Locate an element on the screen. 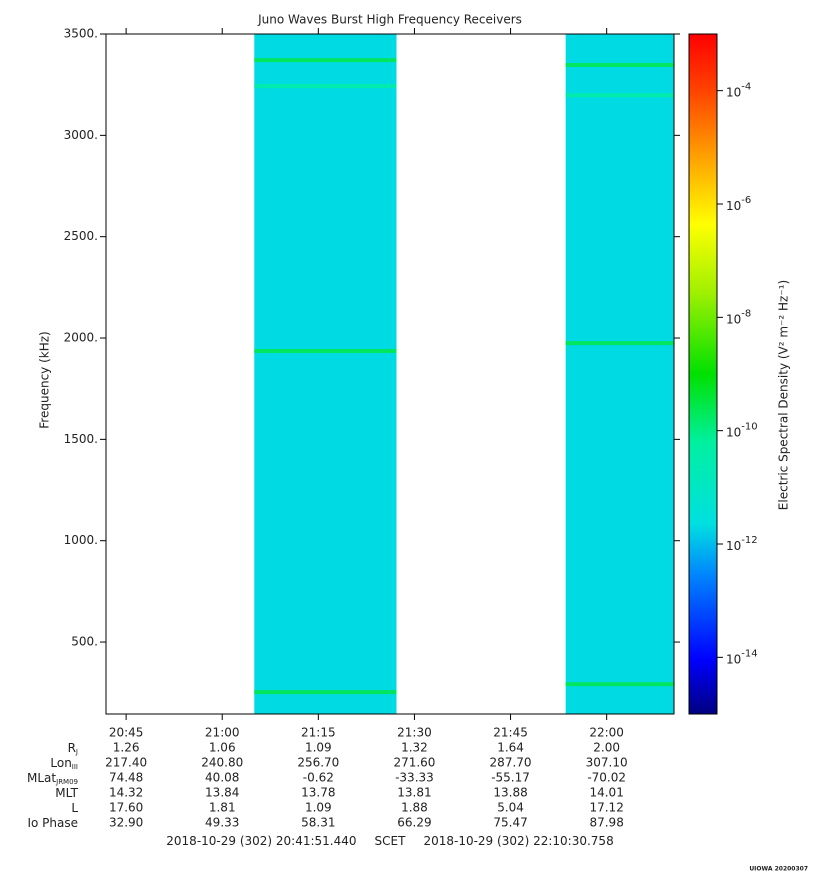  ephemeris-value: 256.70 is located at coordinates (318, 763).